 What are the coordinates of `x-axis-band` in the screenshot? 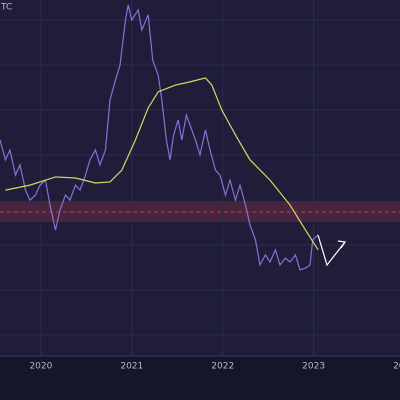 It's located at (200, 378).